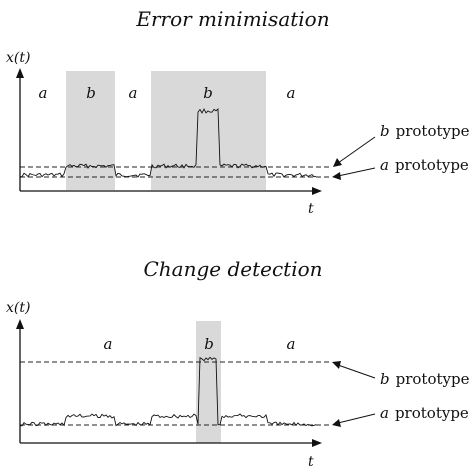  Describe the element at coordinates (232, 269) in the screenshot. I see `panel-title: Change detection` at that location.